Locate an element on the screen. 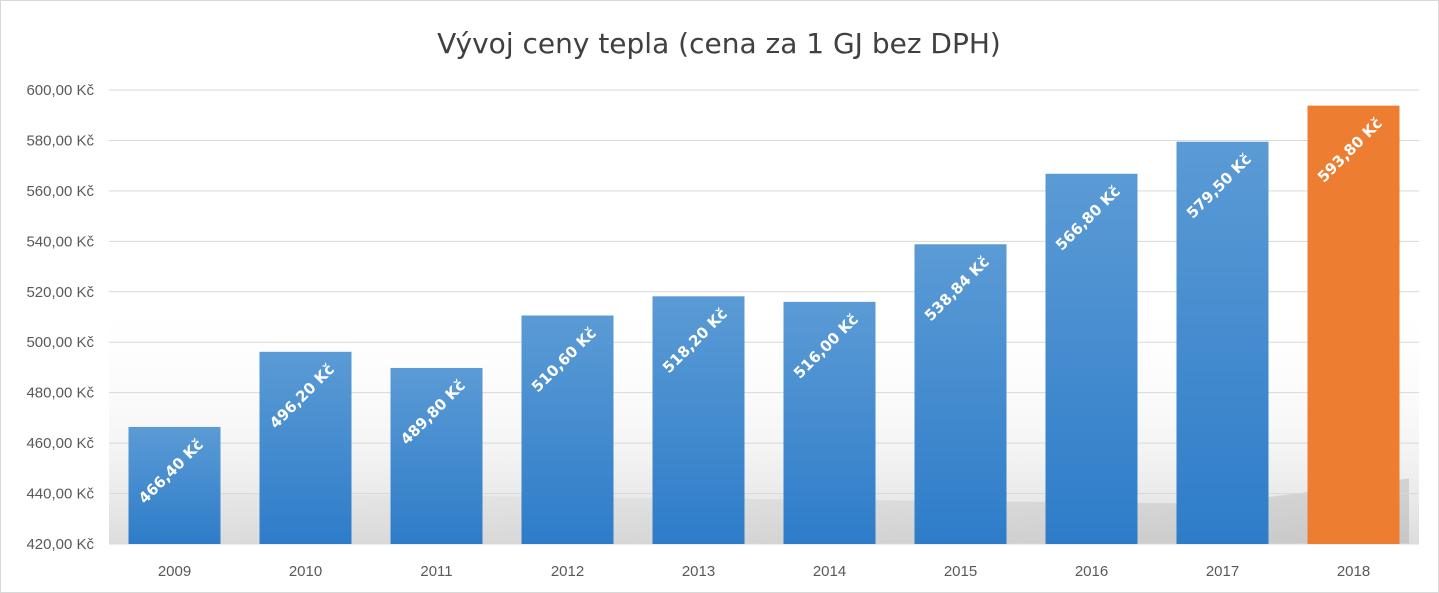  x-tick-label-2017: 2017 is located at coordinates (1222, 571).